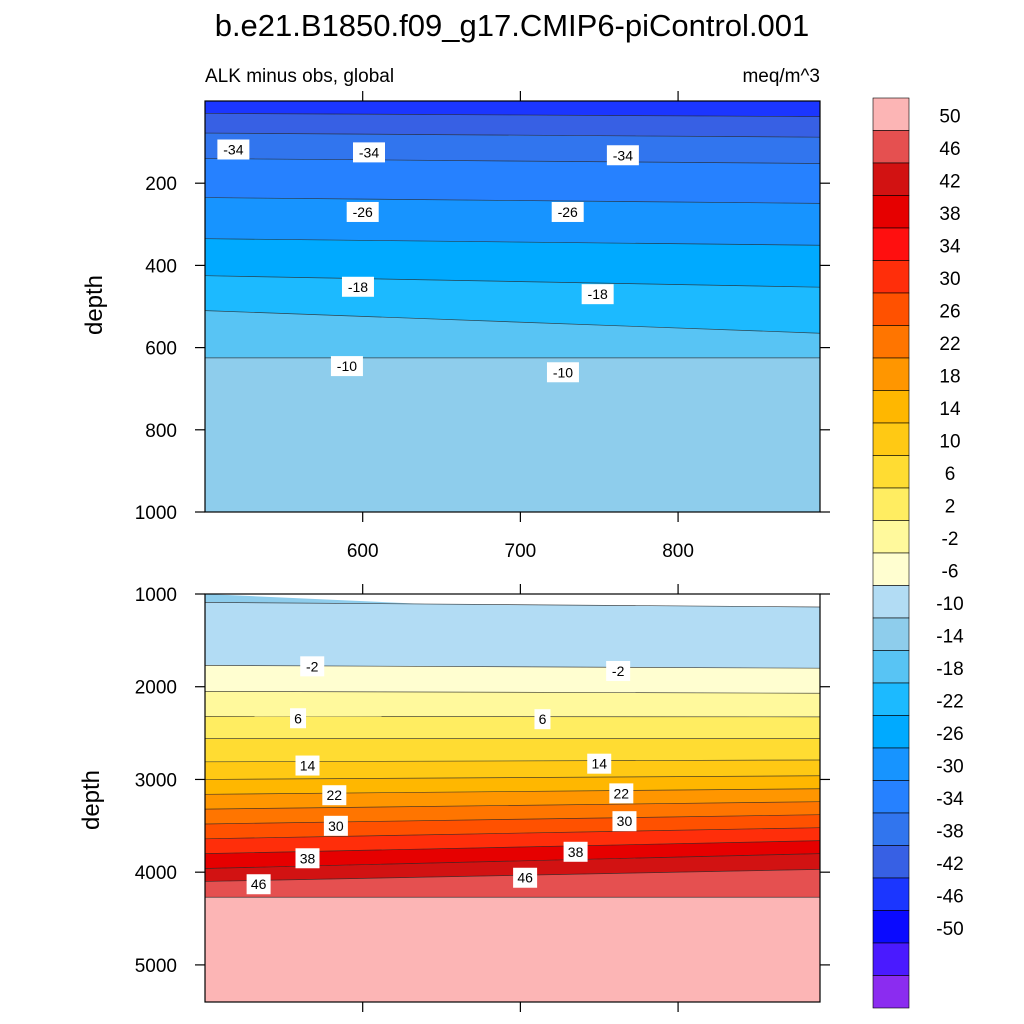 This screenshot has width=1024, height=1024. I want to click on contour-label: 38, so click(575, 851).